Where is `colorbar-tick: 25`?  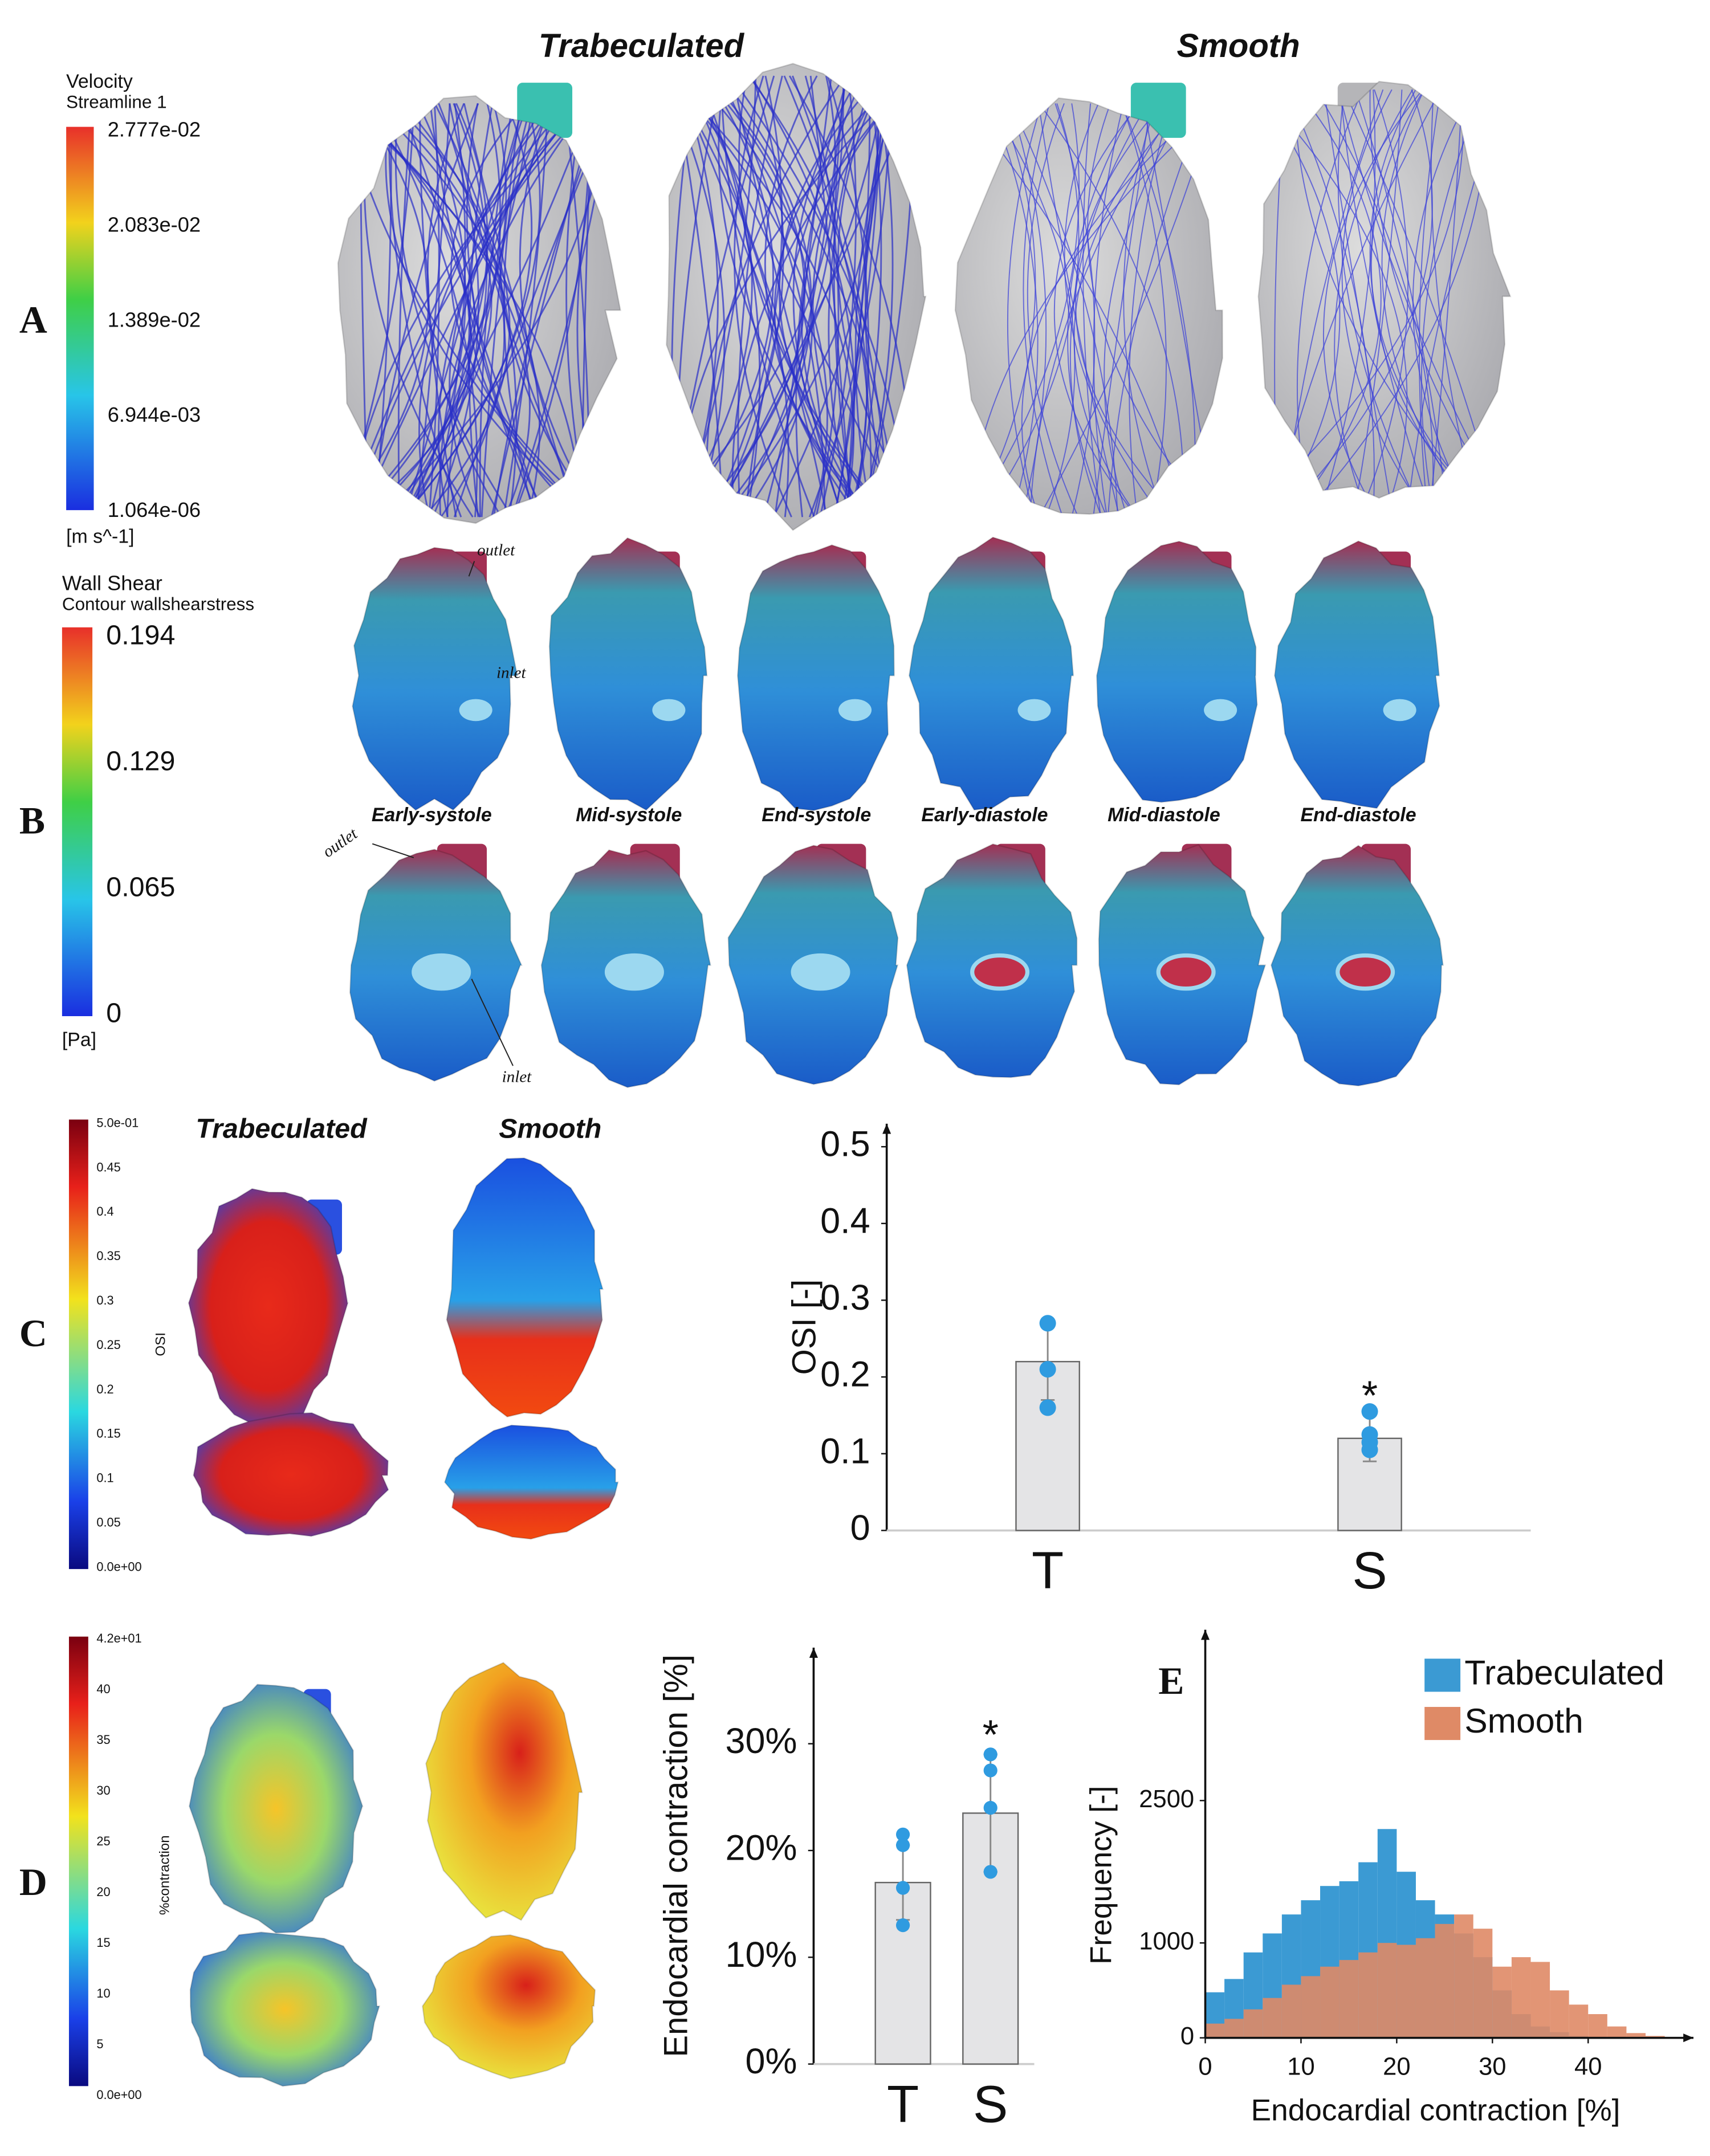
colorbar-tick: 25 is located at coordinates (103, 1841).